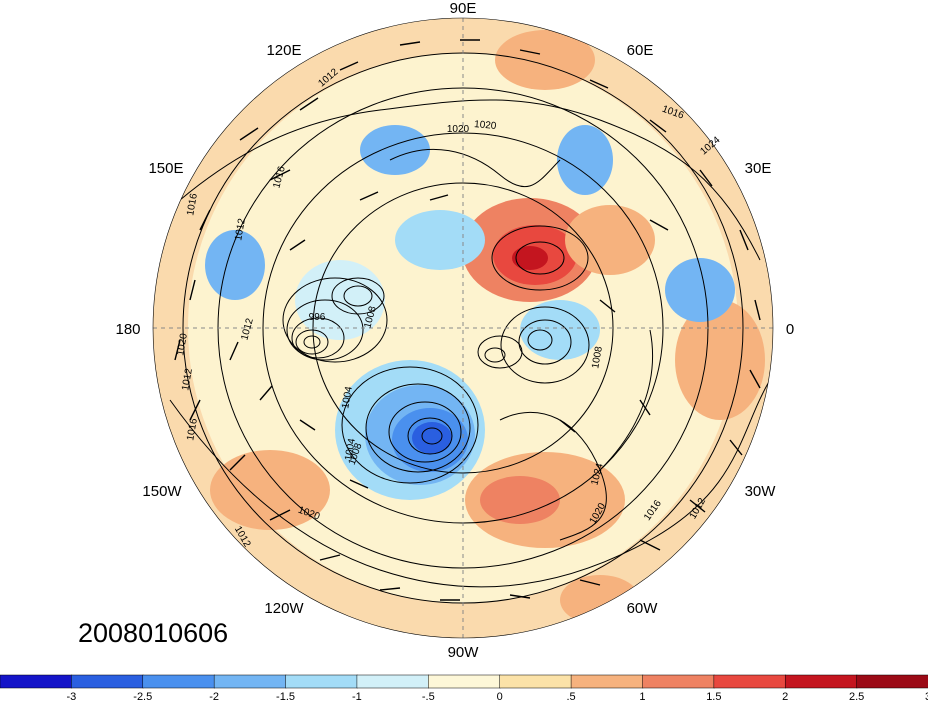  What do you see at coordinates (357, 696) in the screenshot?
I see `colorbar-tick-label: -1` at bounding box center [357, 696].